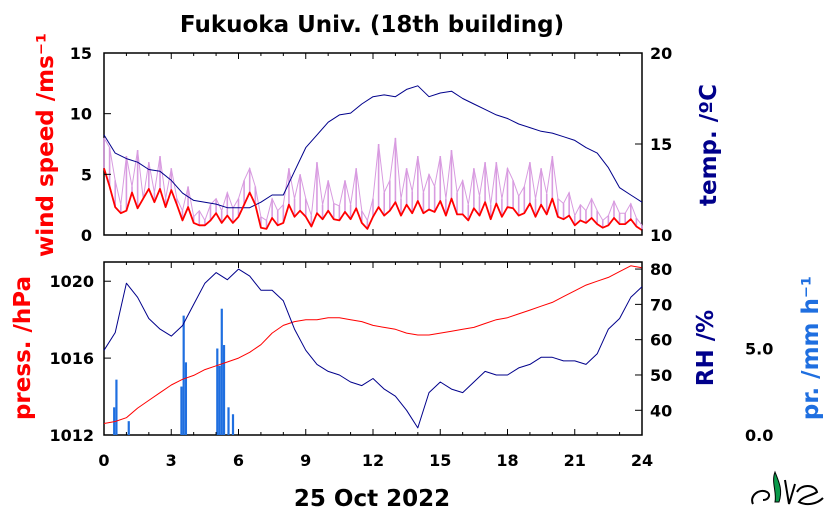  What do you see at coordinates (507, 460) in the screenshot?
I see `x-tick-label: 18` at bounding box center [507, 460].